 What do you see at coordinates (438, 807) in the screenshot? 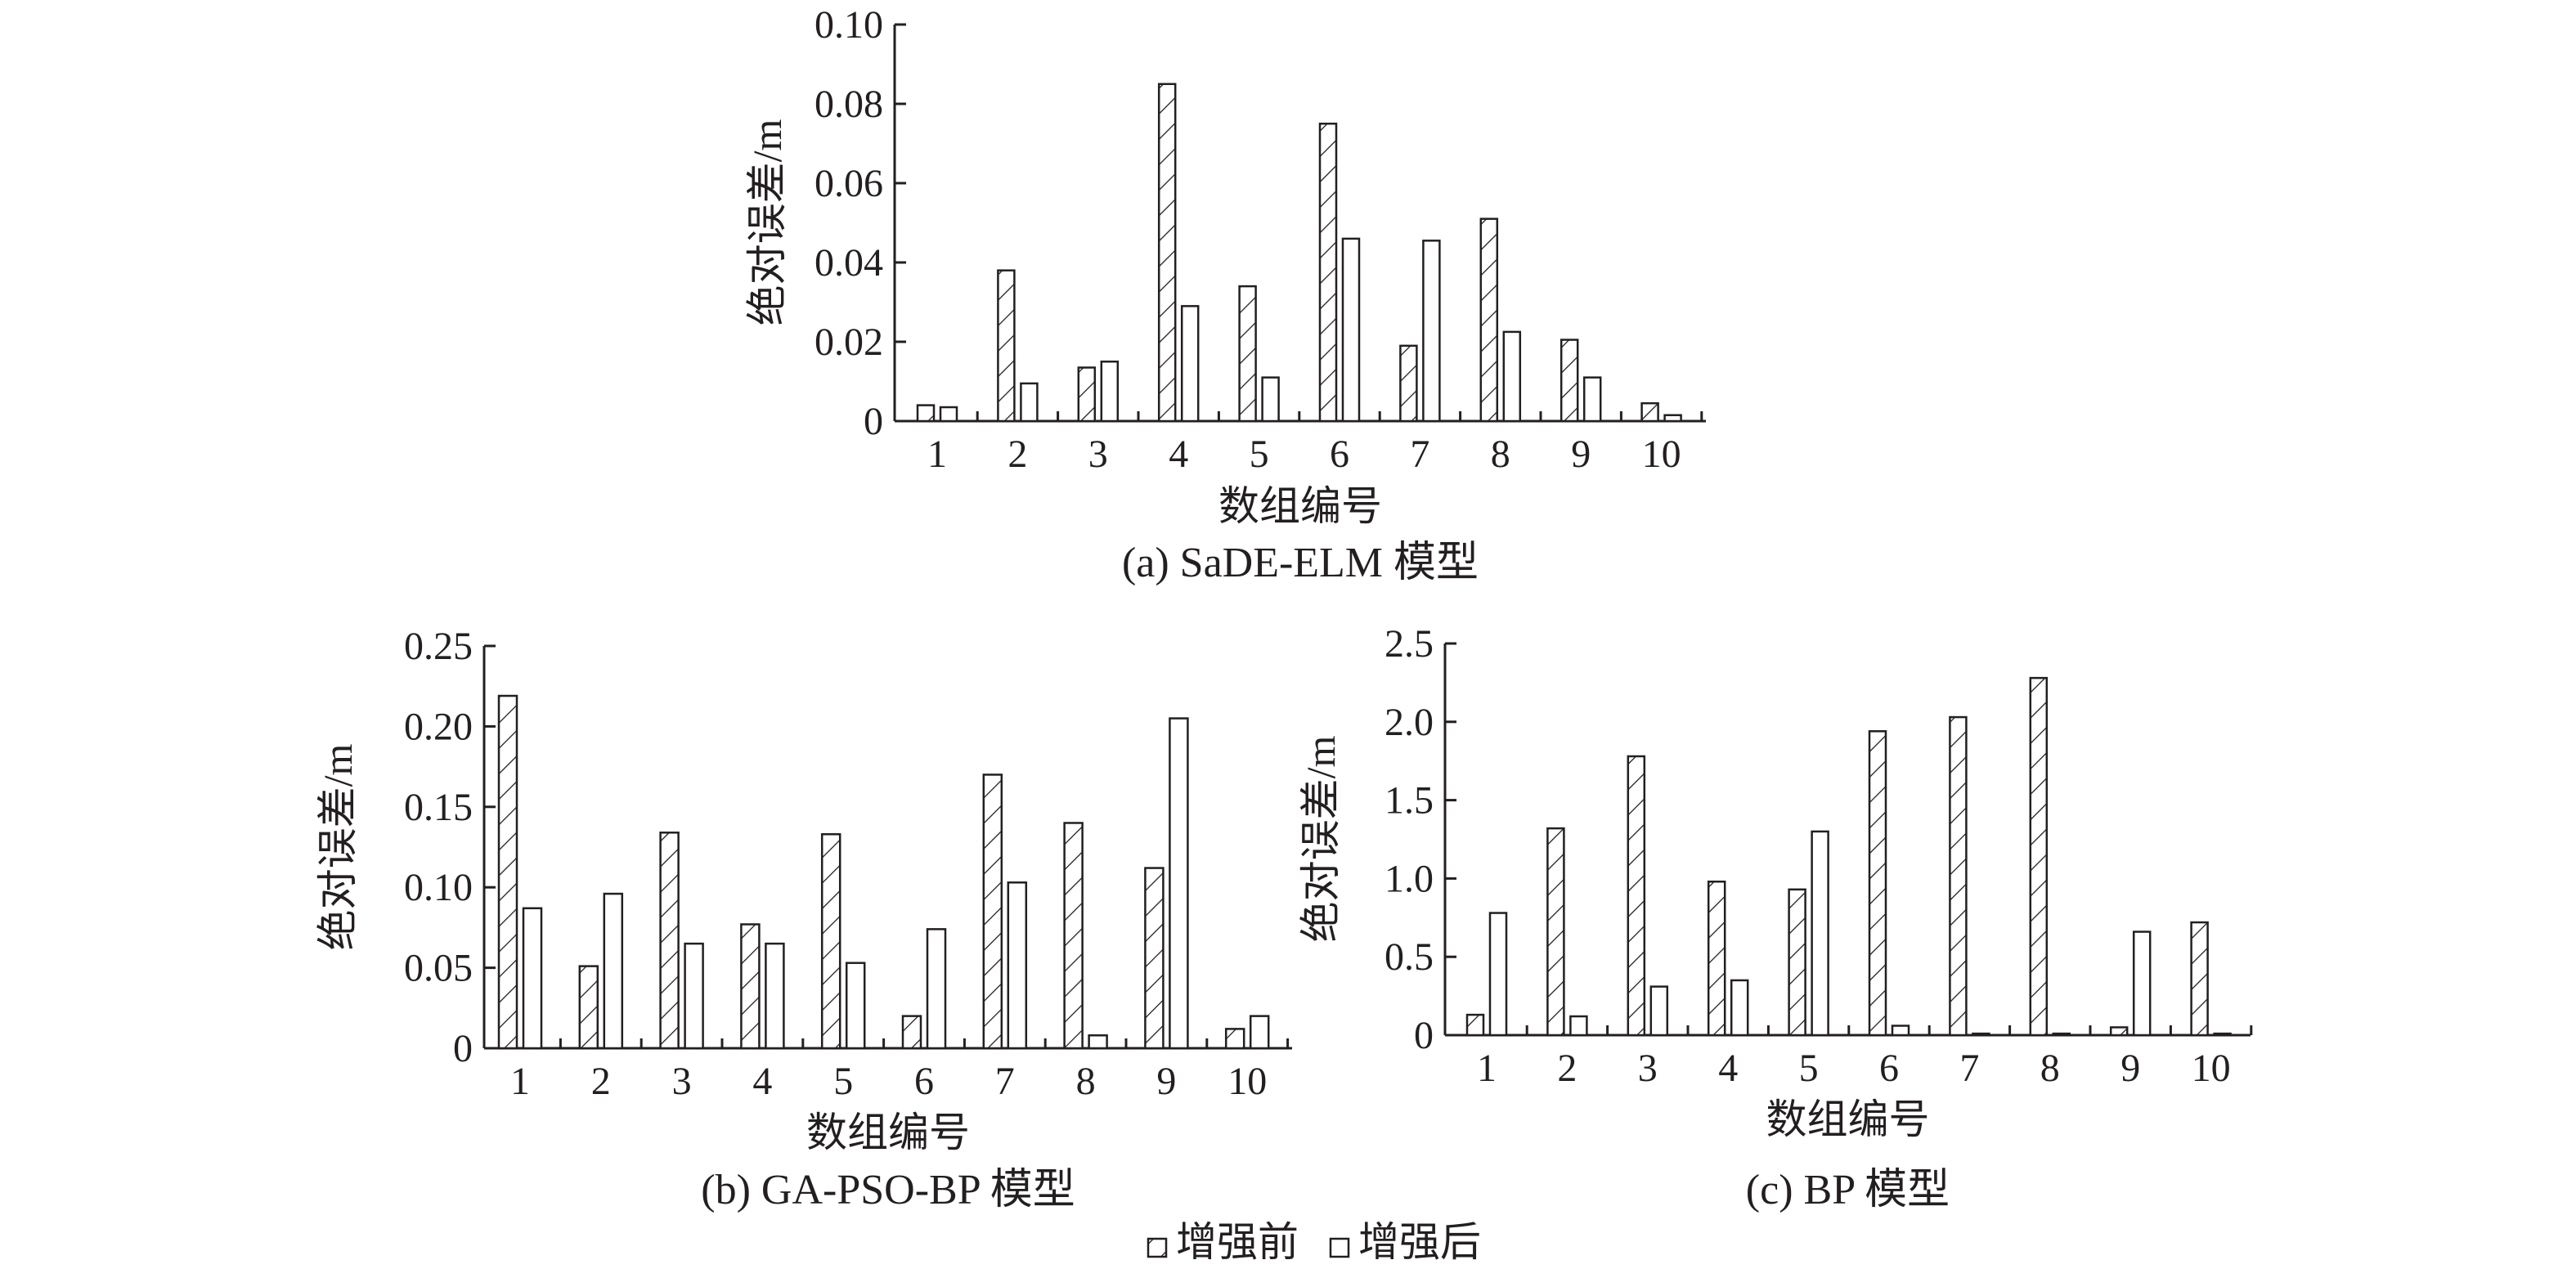
I see `y-tick-label: 0.15` at bounding box center [438, 807].